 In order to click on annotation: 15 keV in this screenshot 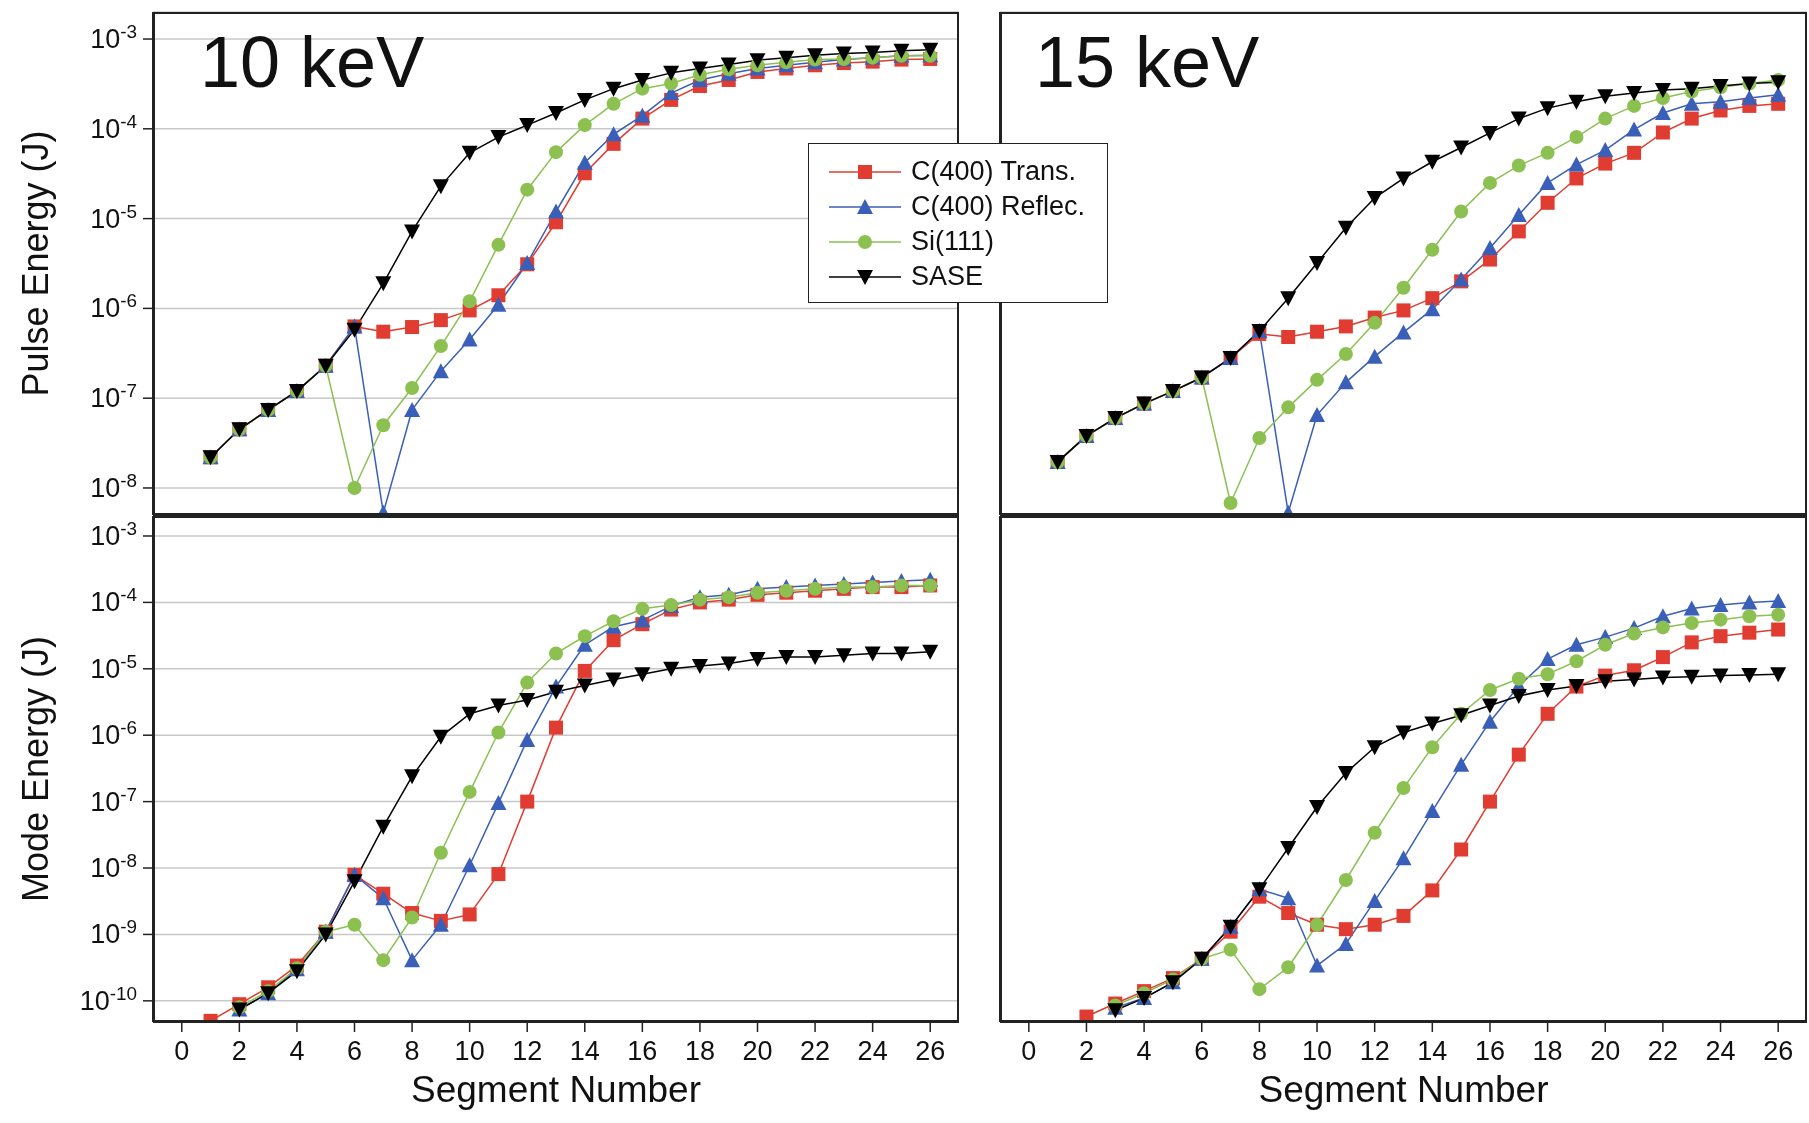, I will do `click(1147, 62)`.